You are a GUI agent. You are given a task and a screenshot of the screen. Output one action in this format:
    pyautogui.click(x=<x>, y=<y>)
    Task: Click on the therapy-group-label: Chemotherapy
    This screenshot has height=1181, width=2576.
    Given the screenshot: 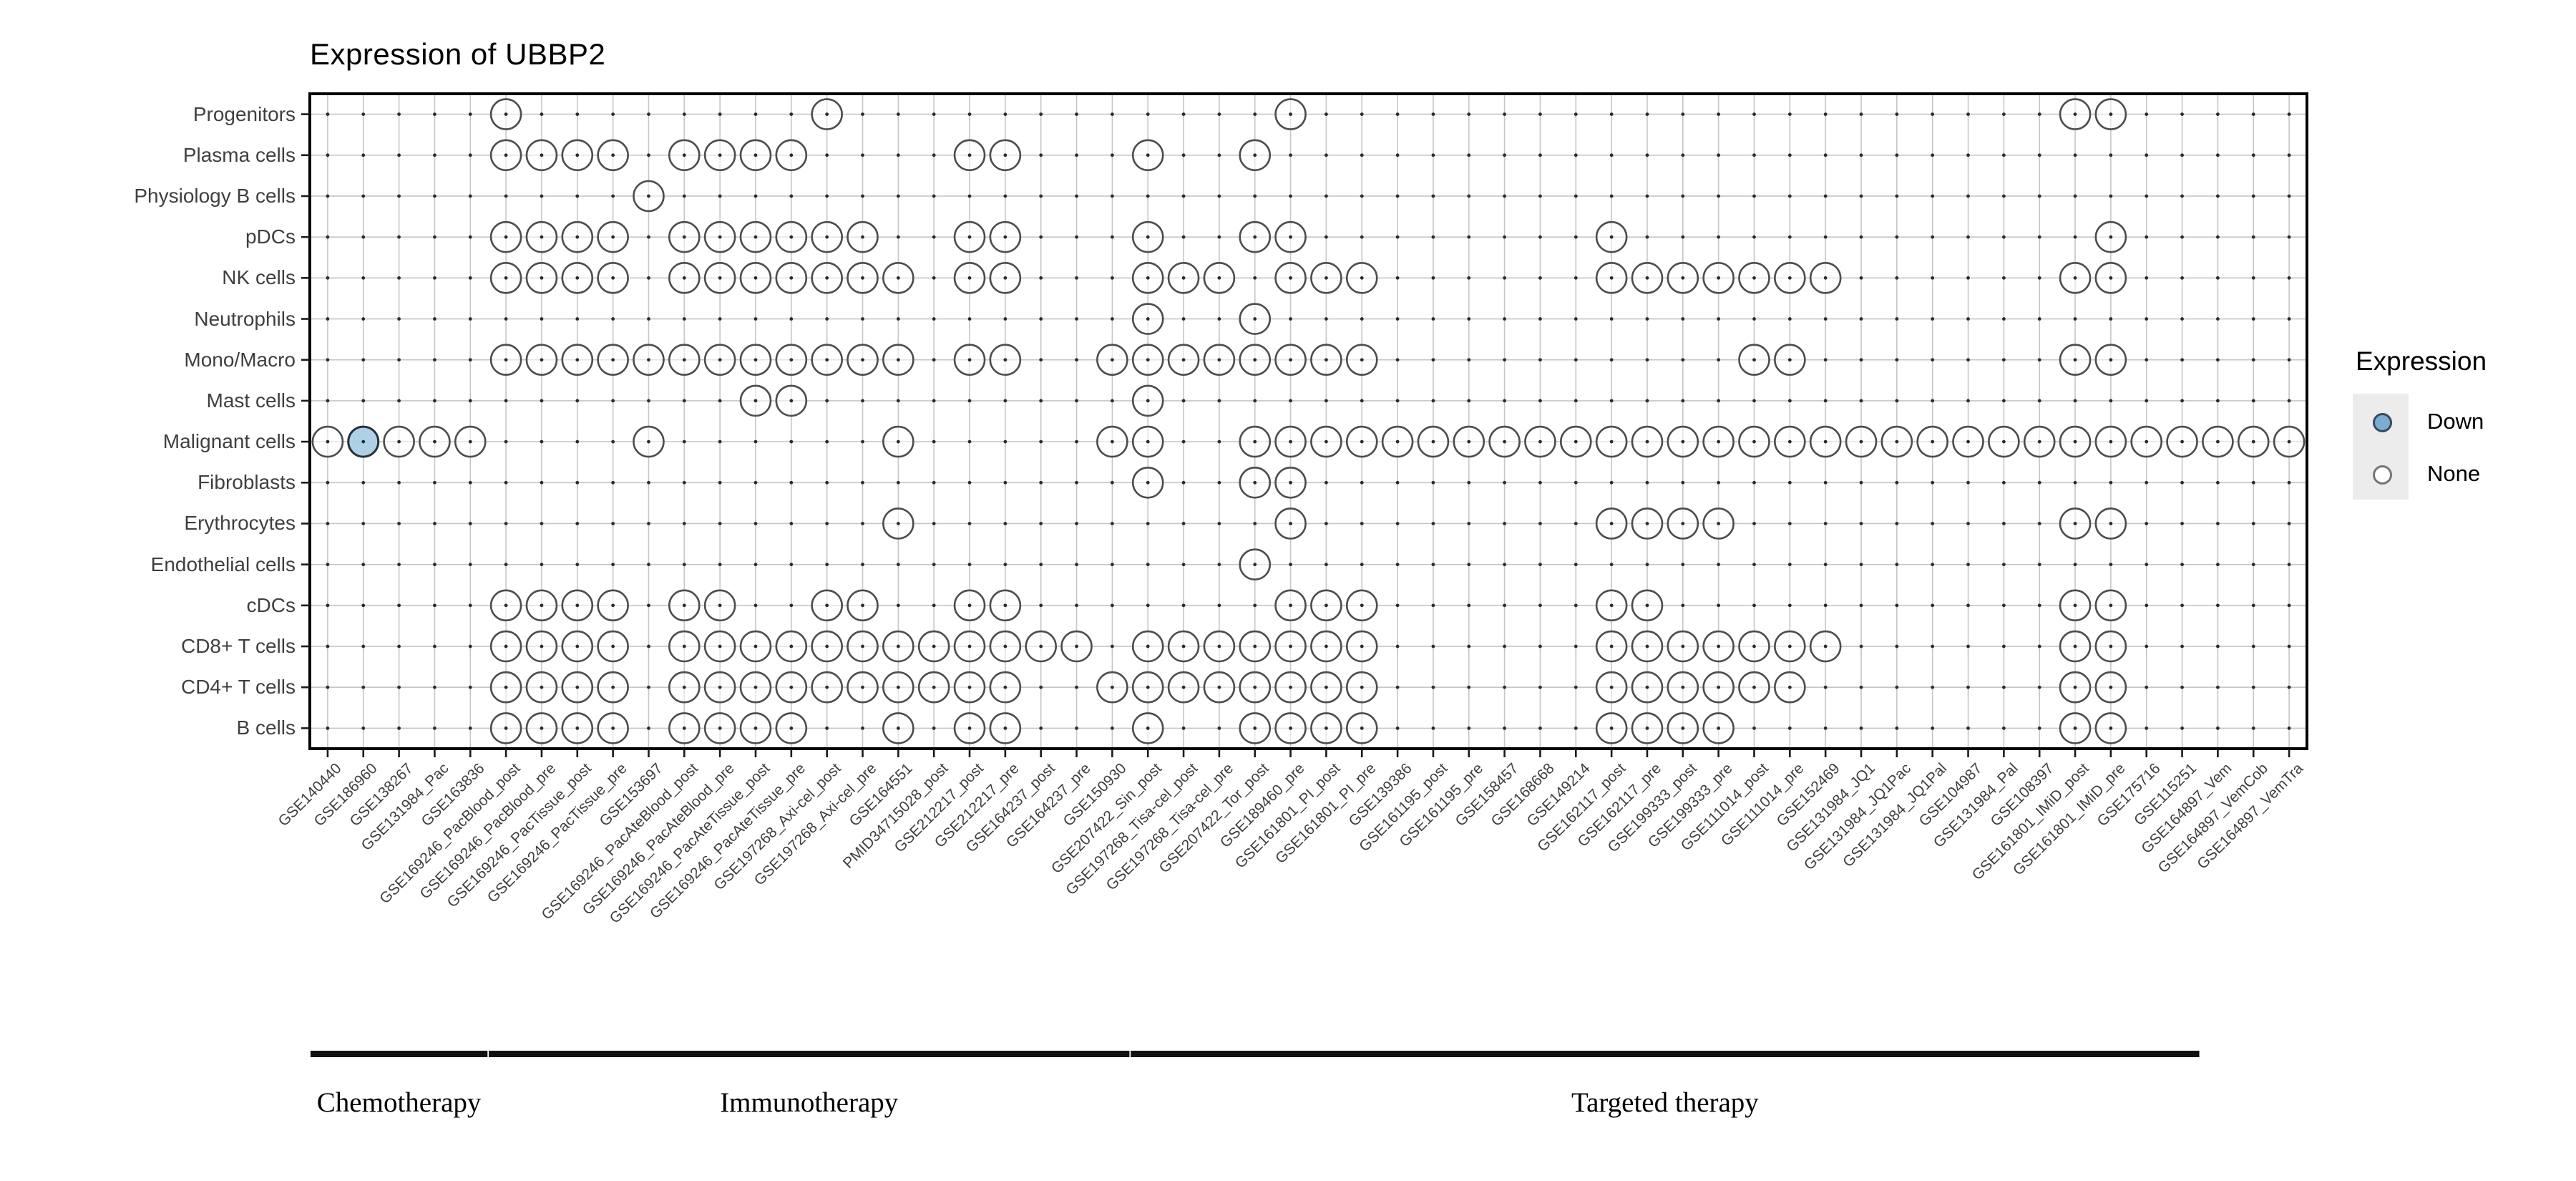 What is the action you would take?
    pyautogui.click(x=399, y=1102)
    